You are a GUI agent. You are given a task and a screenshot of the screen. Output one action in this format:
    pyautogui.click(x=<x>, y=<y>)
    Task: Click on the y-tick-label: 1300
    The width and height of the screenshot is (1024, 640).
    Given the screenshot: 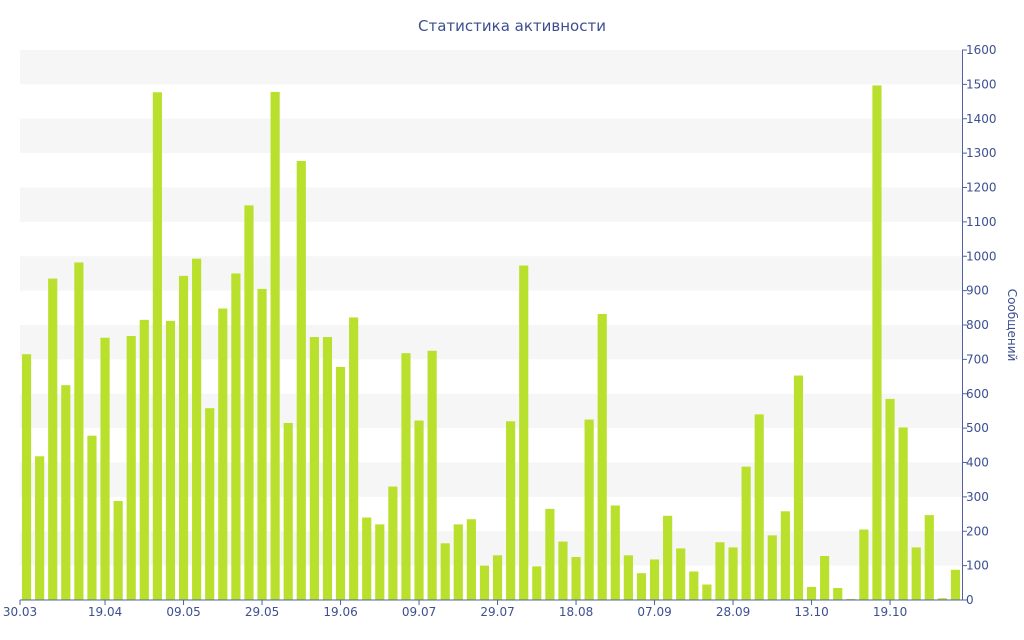 What is the action you would take?
    pyautogui.click(x=981, y=153)
    